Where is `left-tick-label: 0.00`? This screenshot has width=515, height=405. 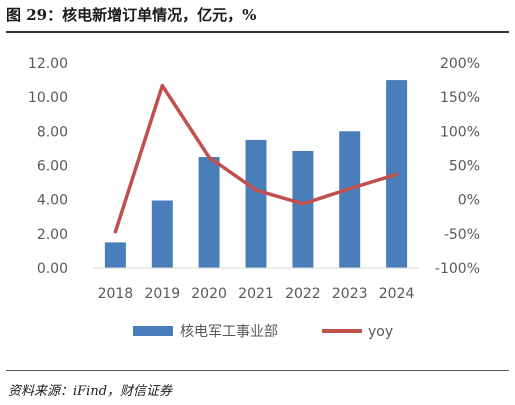 left-tick-label: 0.00 is located at coordinates (52, 269).